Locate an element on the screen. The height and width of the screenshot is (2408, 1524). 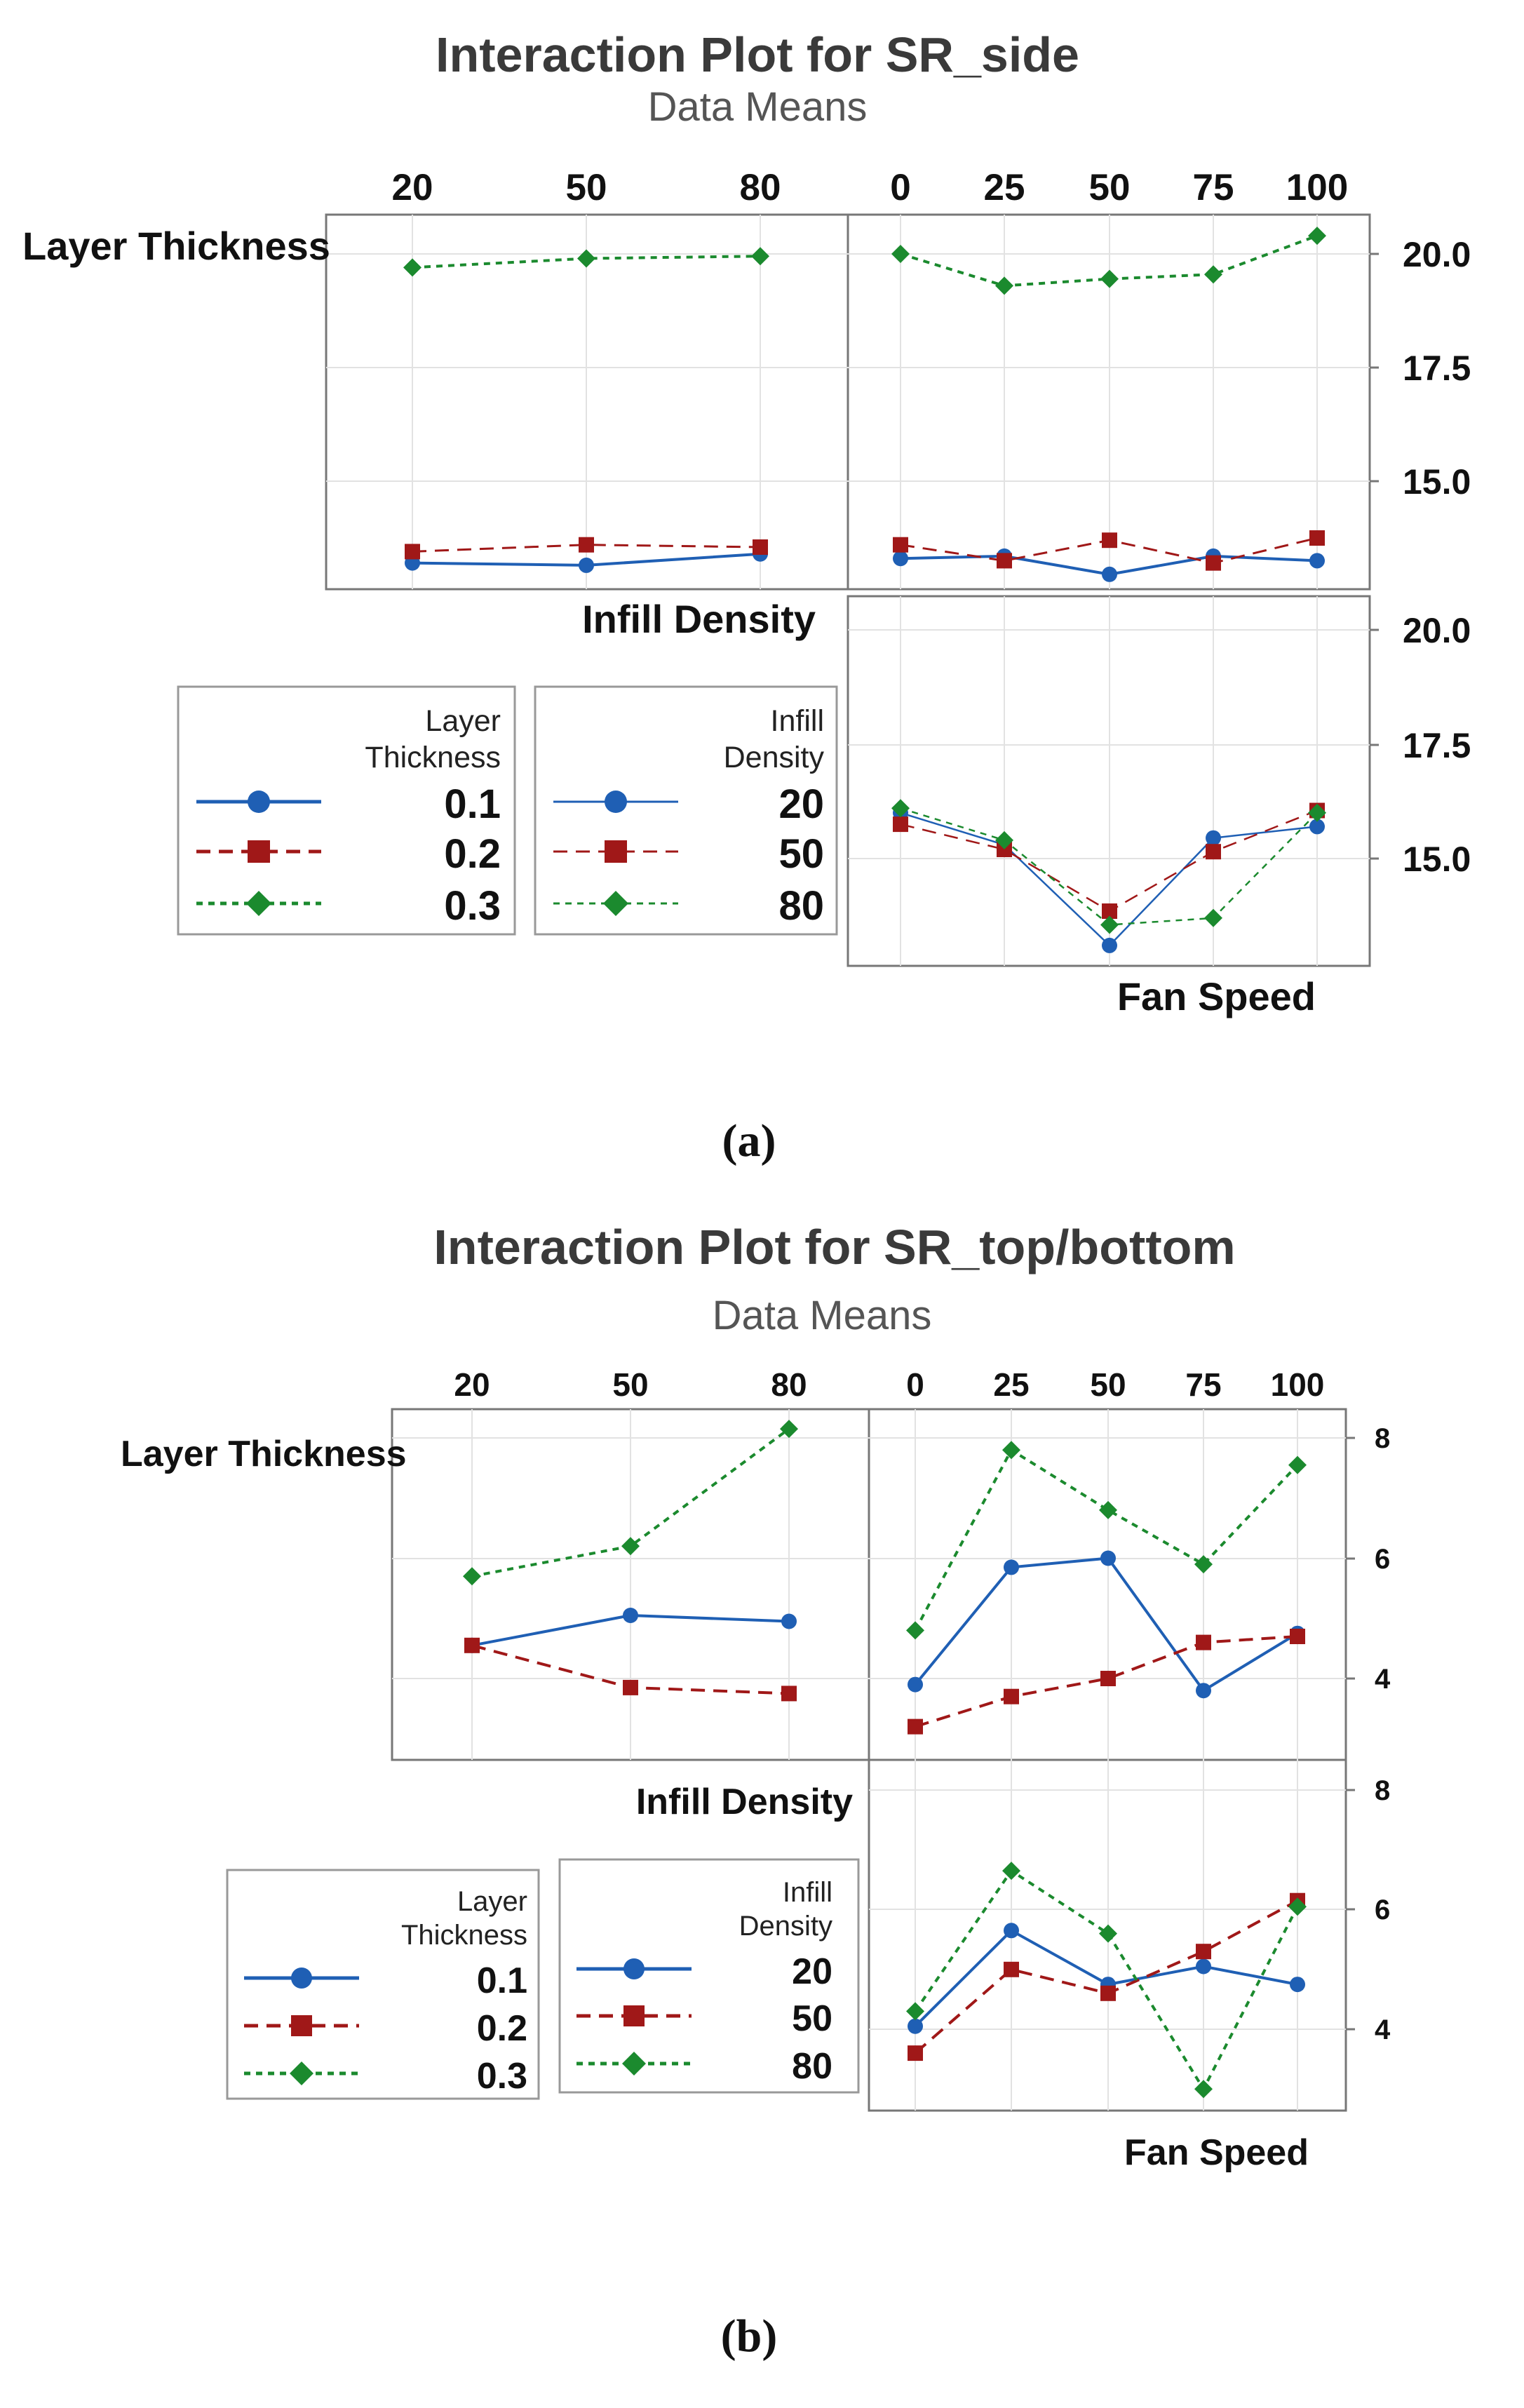
fan-speed-tick: 100 is located at coordinates (1298, 1384).